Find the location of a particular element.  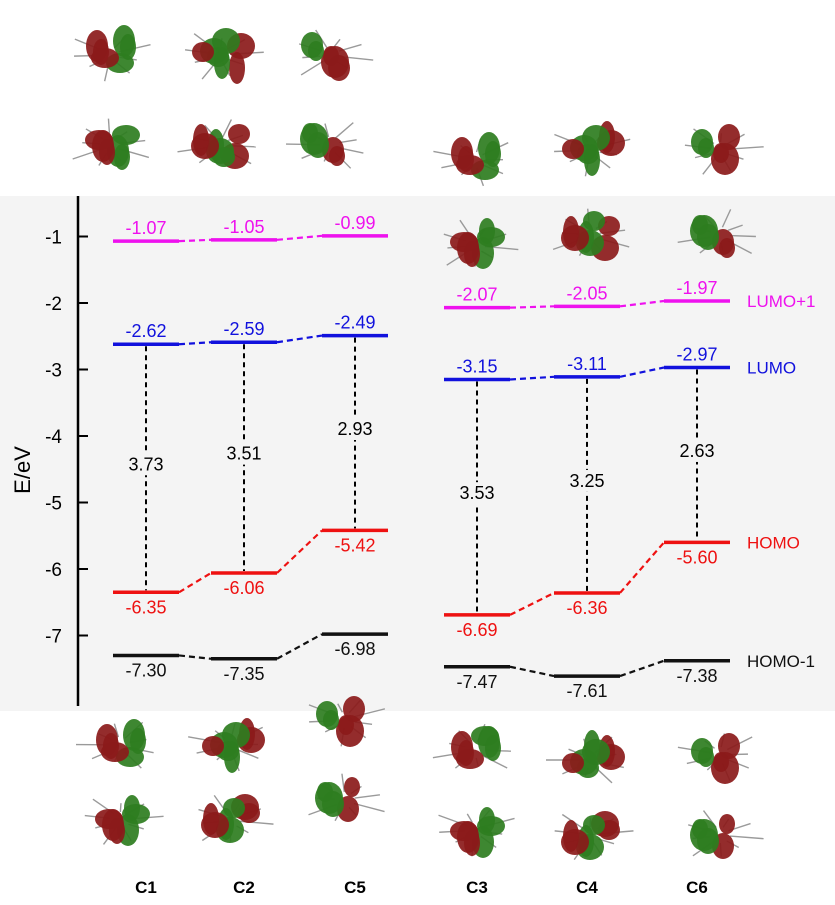

gap-value-label: 3.51 is located at coordinates (243, 454).